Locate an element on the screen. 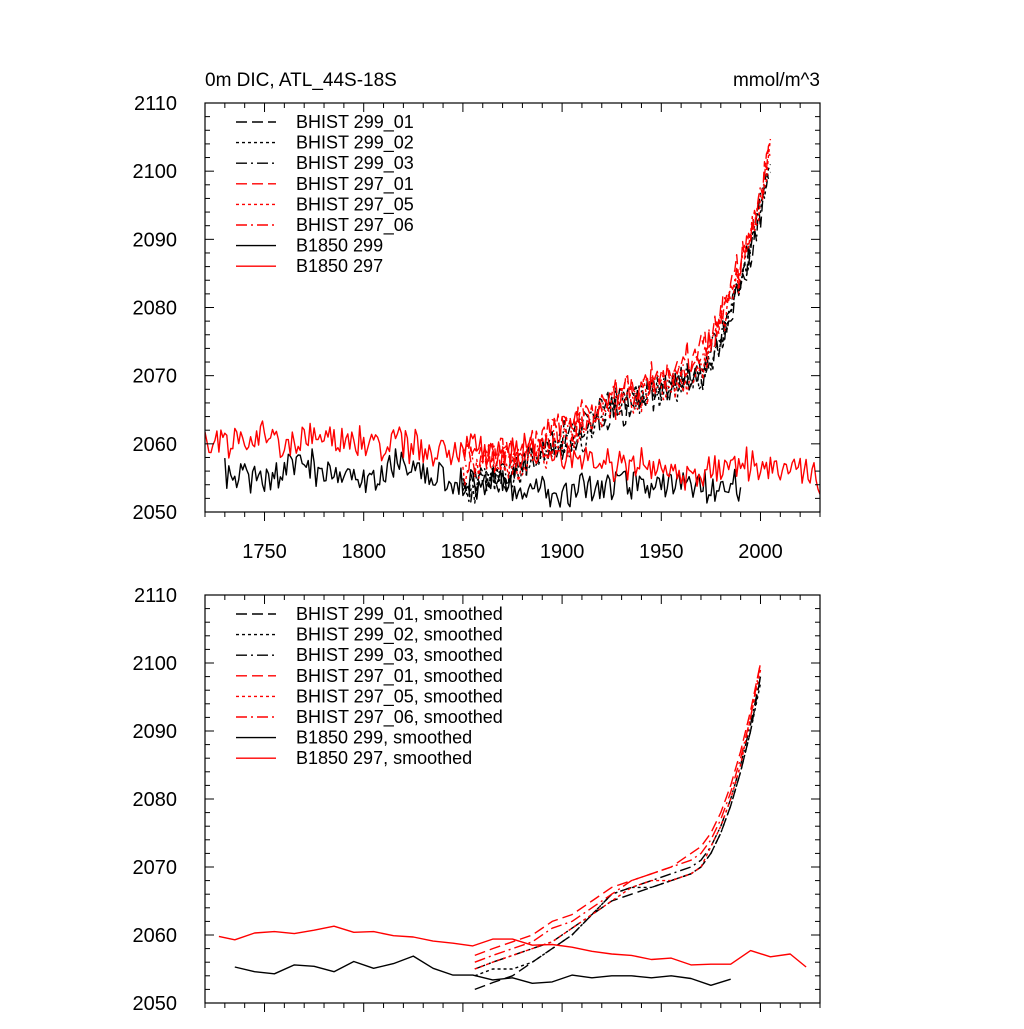  legend-label: BHIST 297_01, smoothed is located at coordinates (399, 676).